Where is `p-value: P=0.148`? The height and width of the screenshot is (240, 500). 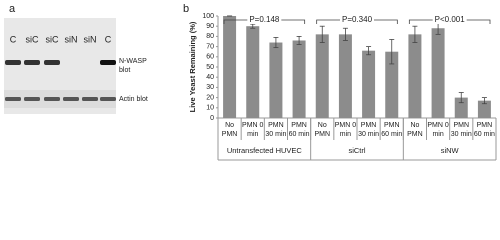 p-value: P=0.148 is located at coordinates (264, 19).